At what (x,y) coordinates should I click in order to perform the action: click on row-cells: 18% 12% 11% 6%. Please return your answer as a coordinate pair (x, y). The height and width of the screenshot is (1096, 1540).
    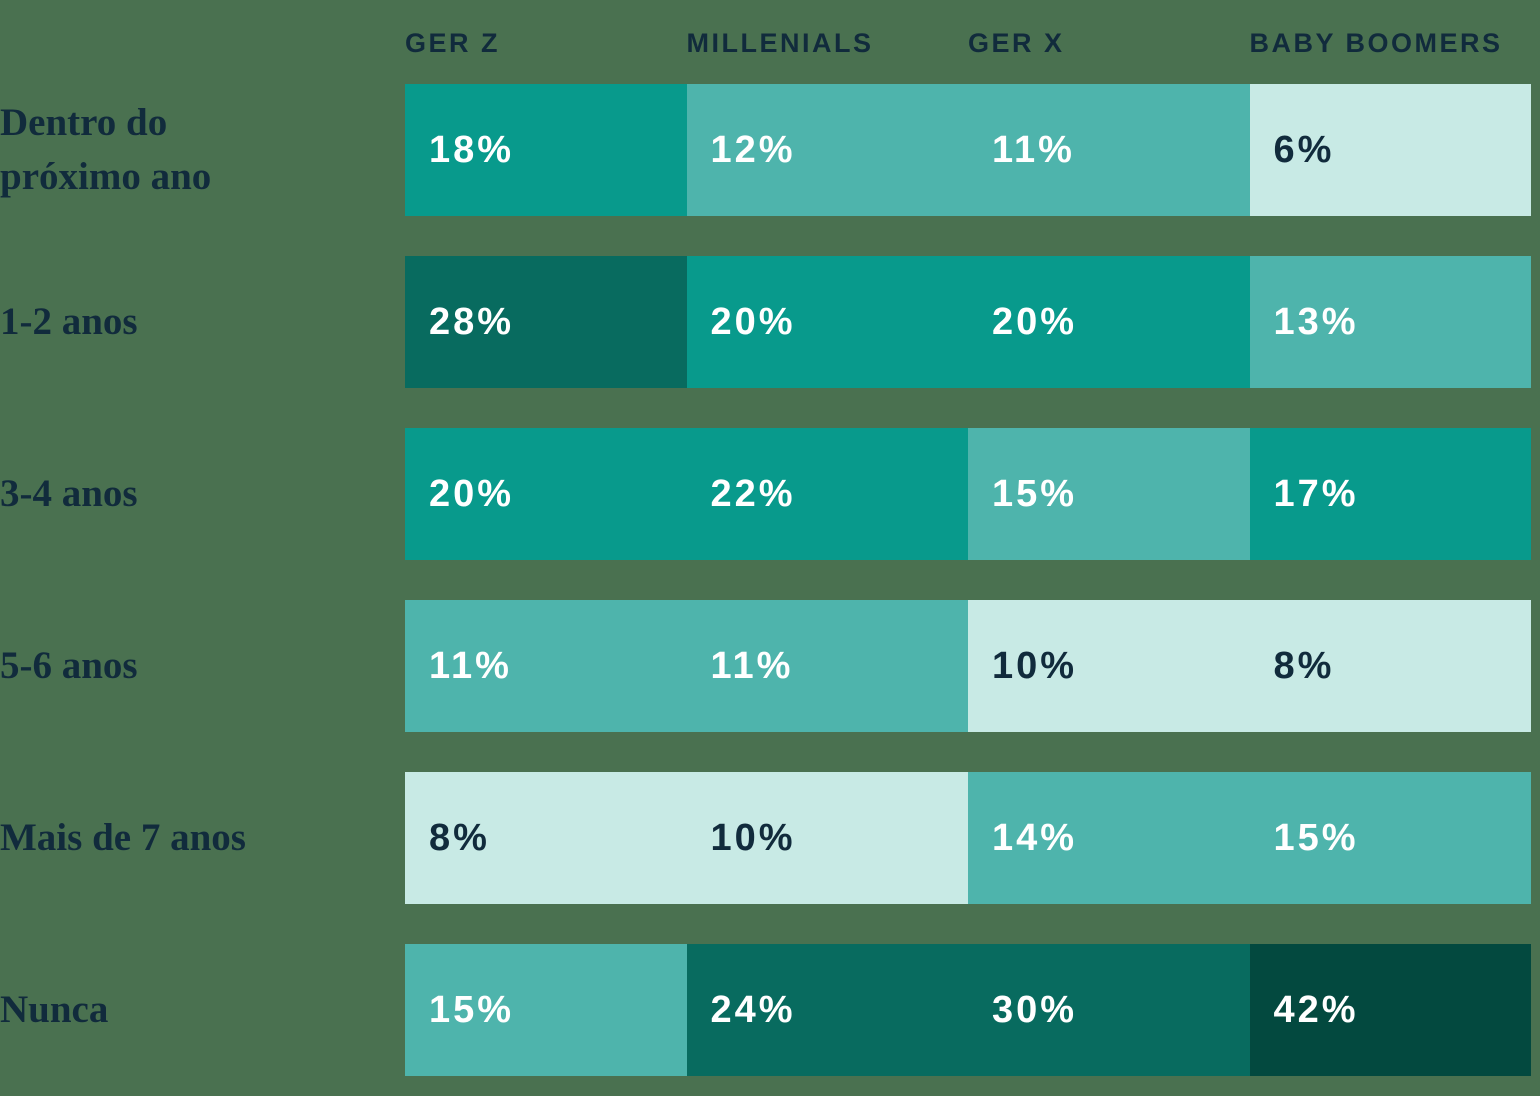
    Looking at the image, I should click on (968, 150).